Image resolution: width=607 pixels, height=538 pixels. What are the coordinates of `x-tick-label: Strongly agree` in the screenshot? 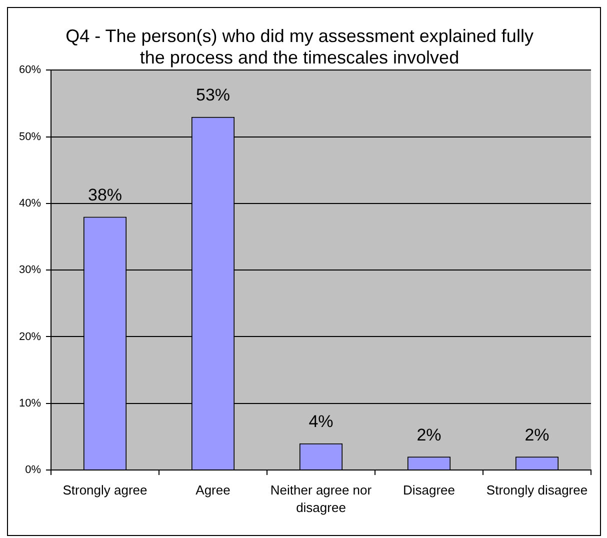 It's located at (105, 490).